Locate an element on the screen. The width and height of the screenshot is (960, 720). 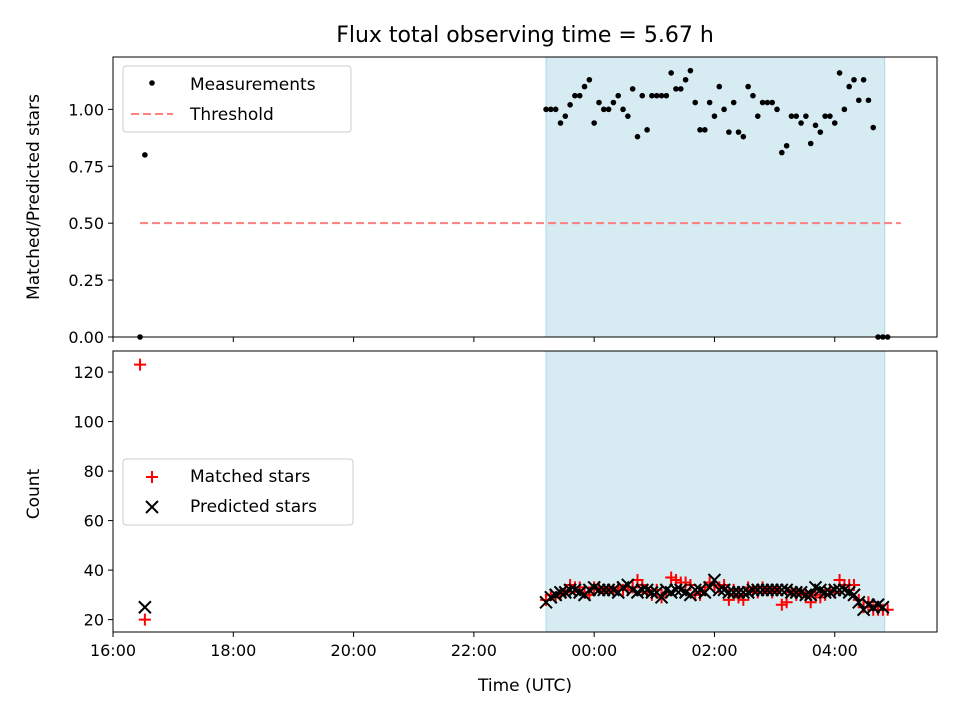
y-tick-label: 1.00 is located at coordinates (86, 109).